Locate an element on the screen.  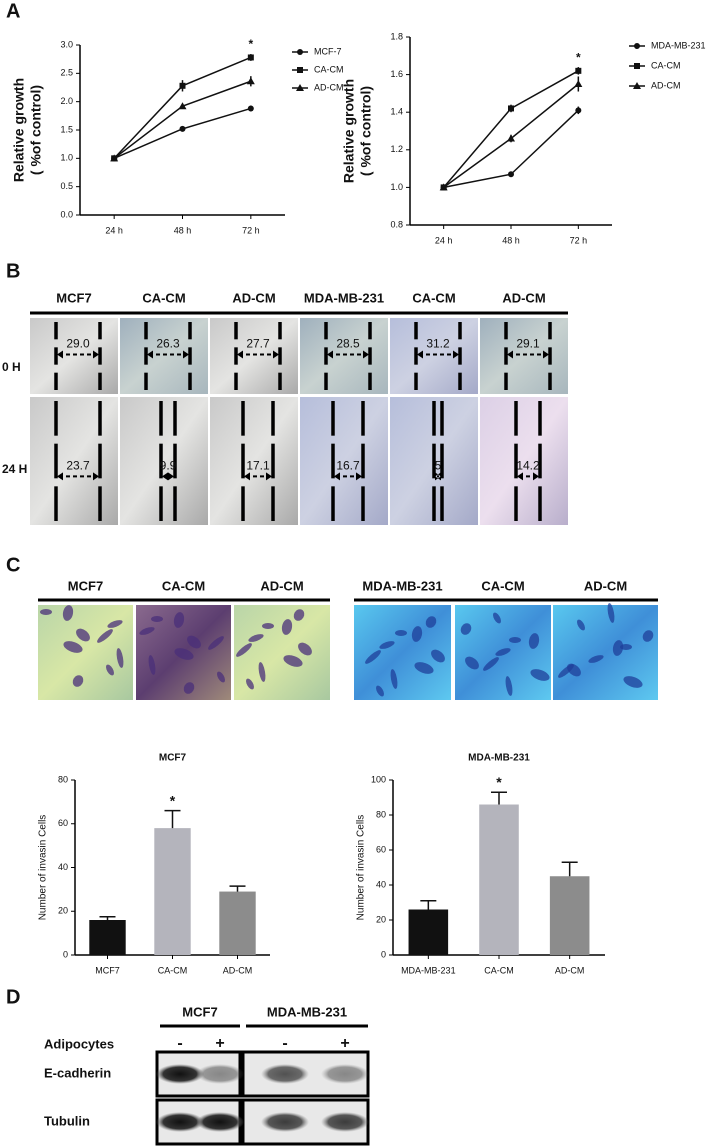
panel-letter: A is located at coordinates (13, 11).